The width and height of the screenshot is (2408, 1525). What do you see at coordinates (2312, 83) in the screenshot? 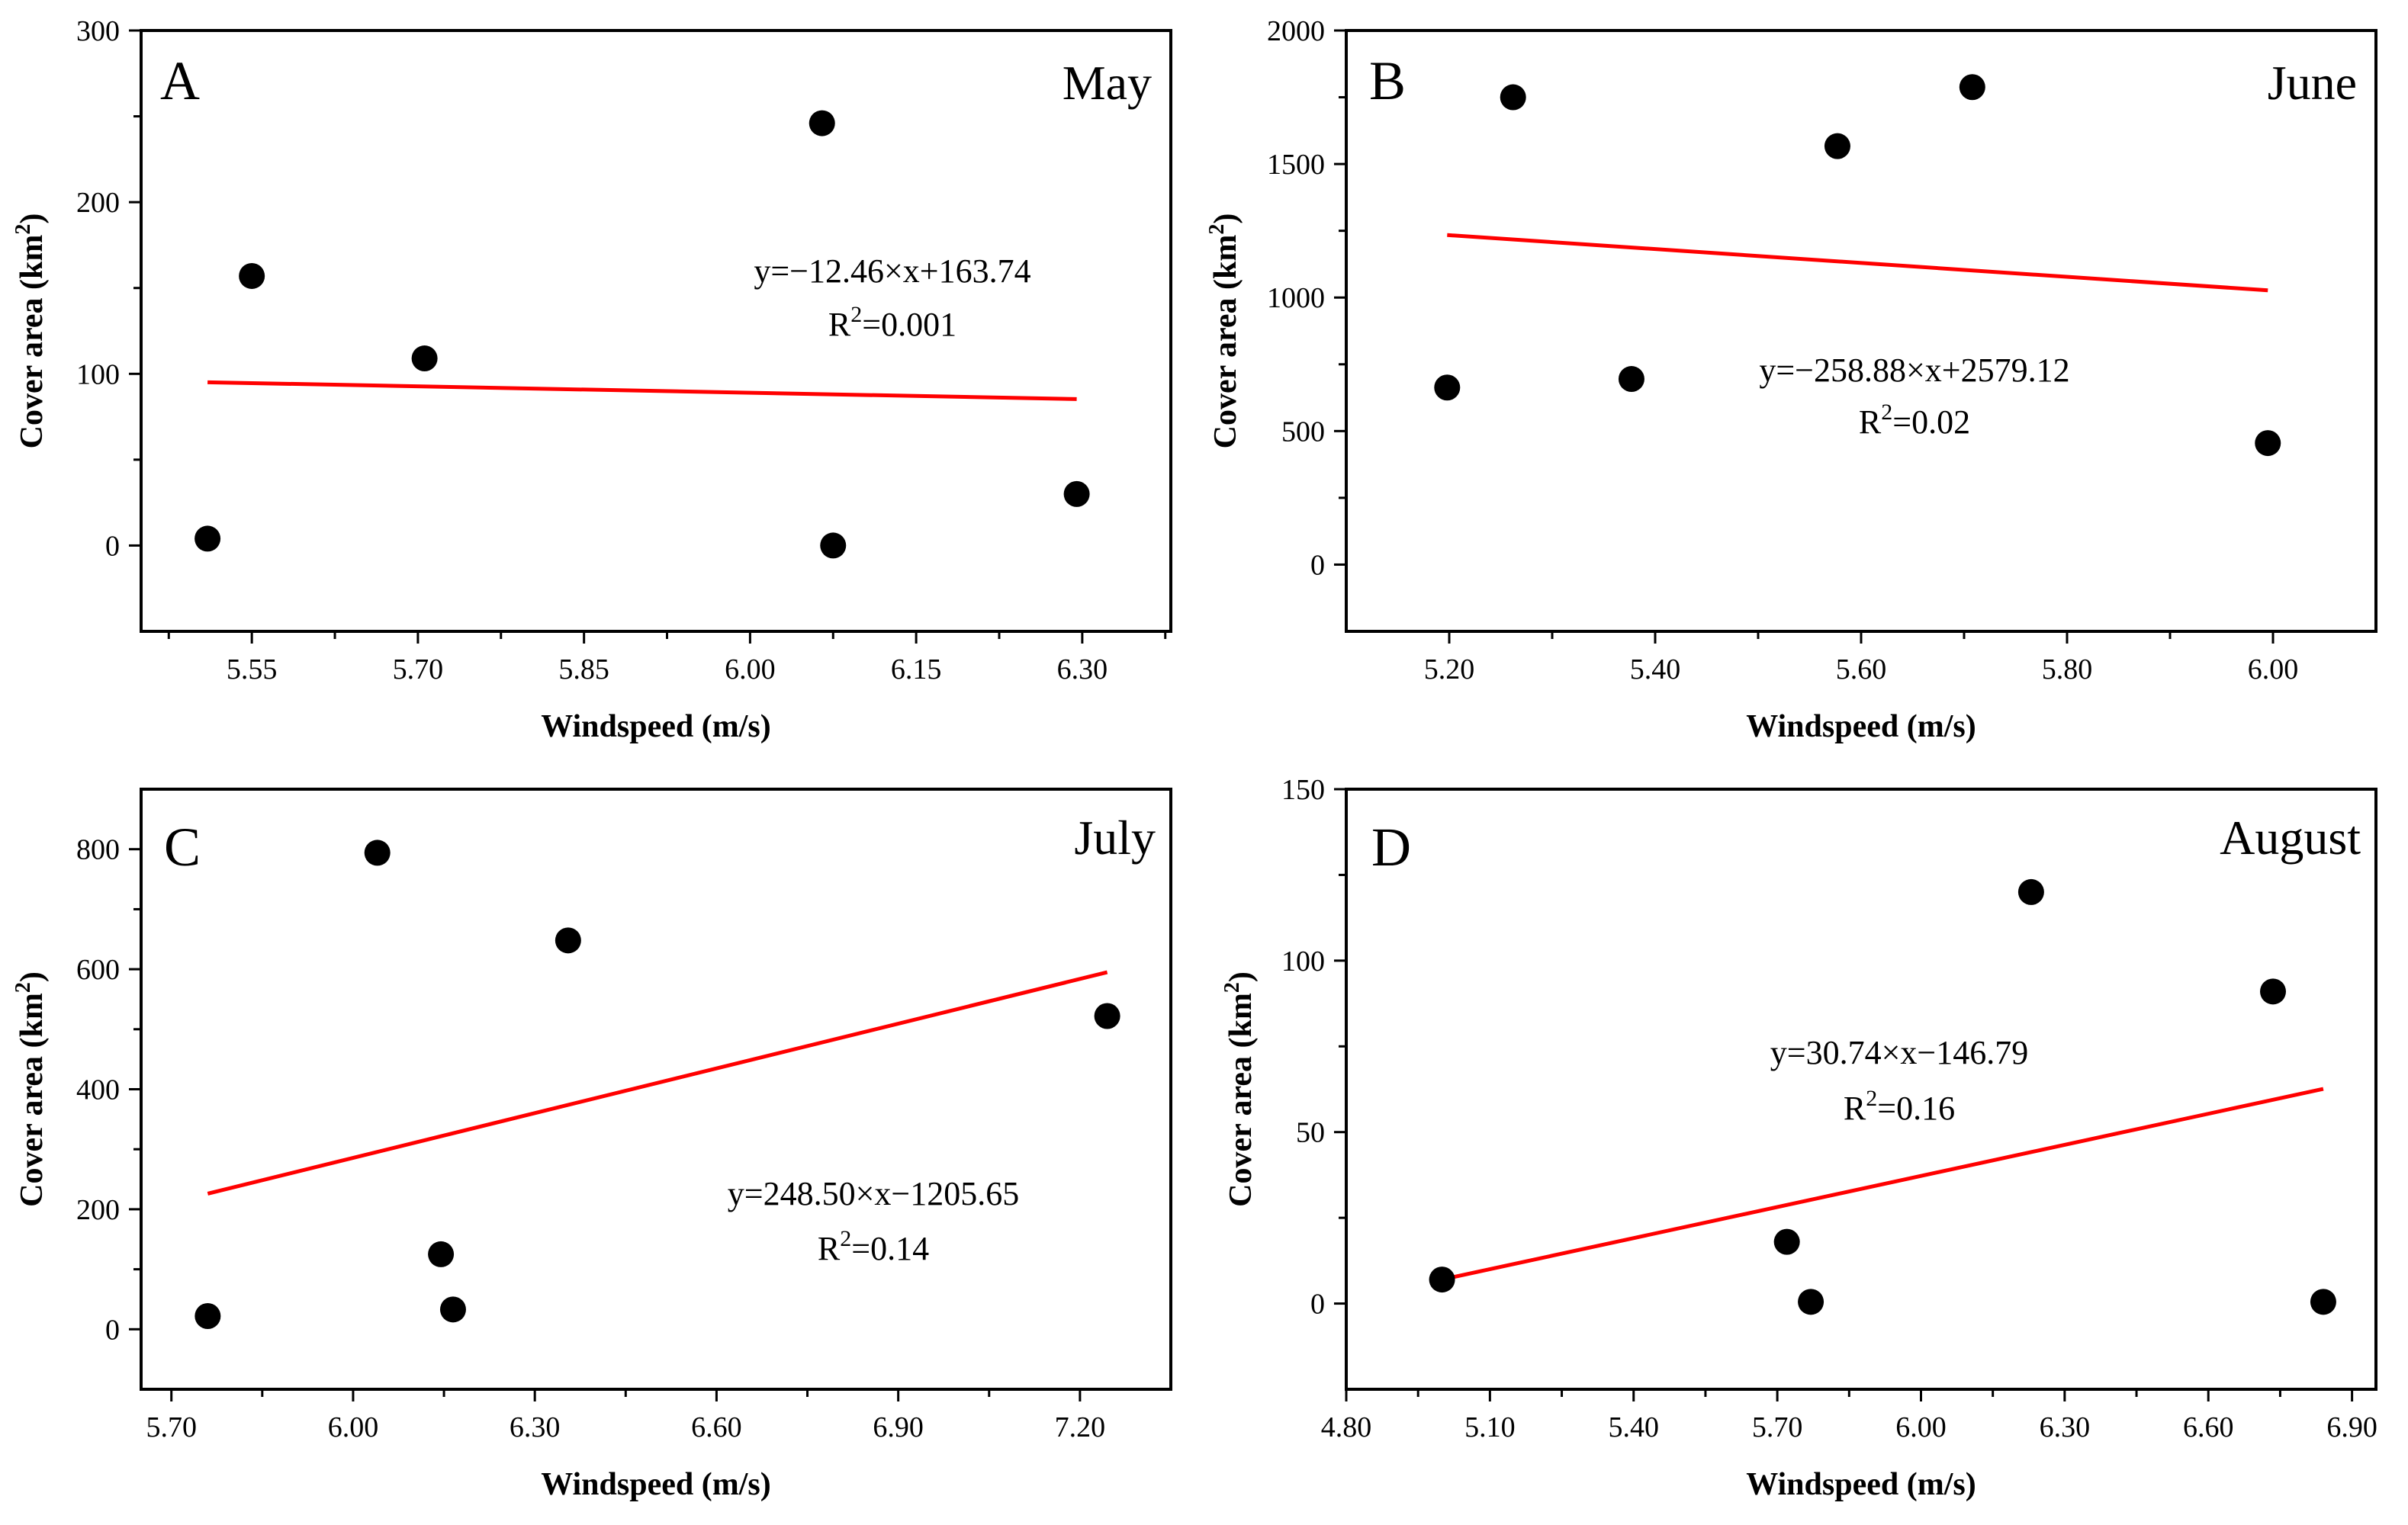
I see `month-label: June` at bounding box center [2312, 83].